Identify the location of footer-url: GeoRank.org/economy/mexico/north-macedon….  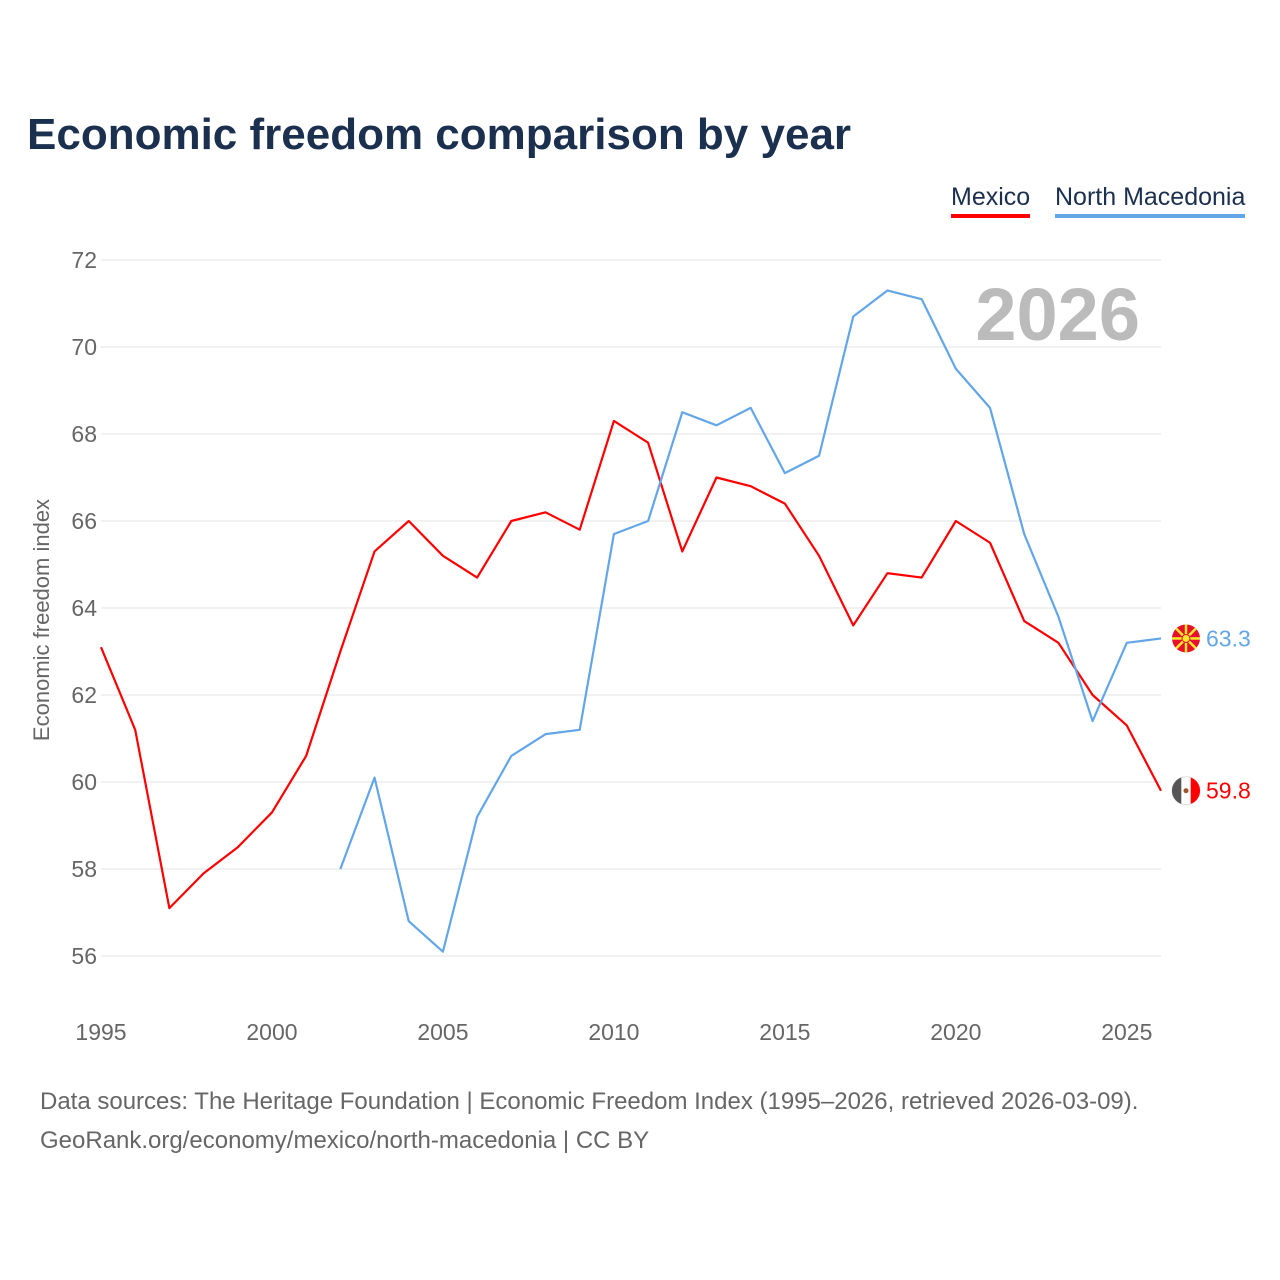
(345, 1140).